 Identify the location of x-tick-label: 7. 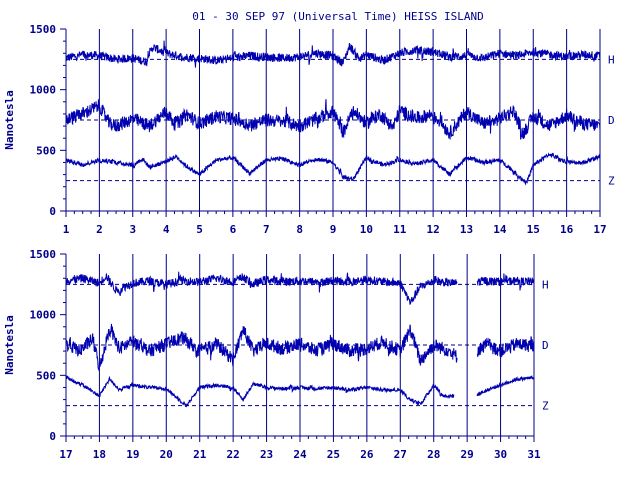
(266, 229).